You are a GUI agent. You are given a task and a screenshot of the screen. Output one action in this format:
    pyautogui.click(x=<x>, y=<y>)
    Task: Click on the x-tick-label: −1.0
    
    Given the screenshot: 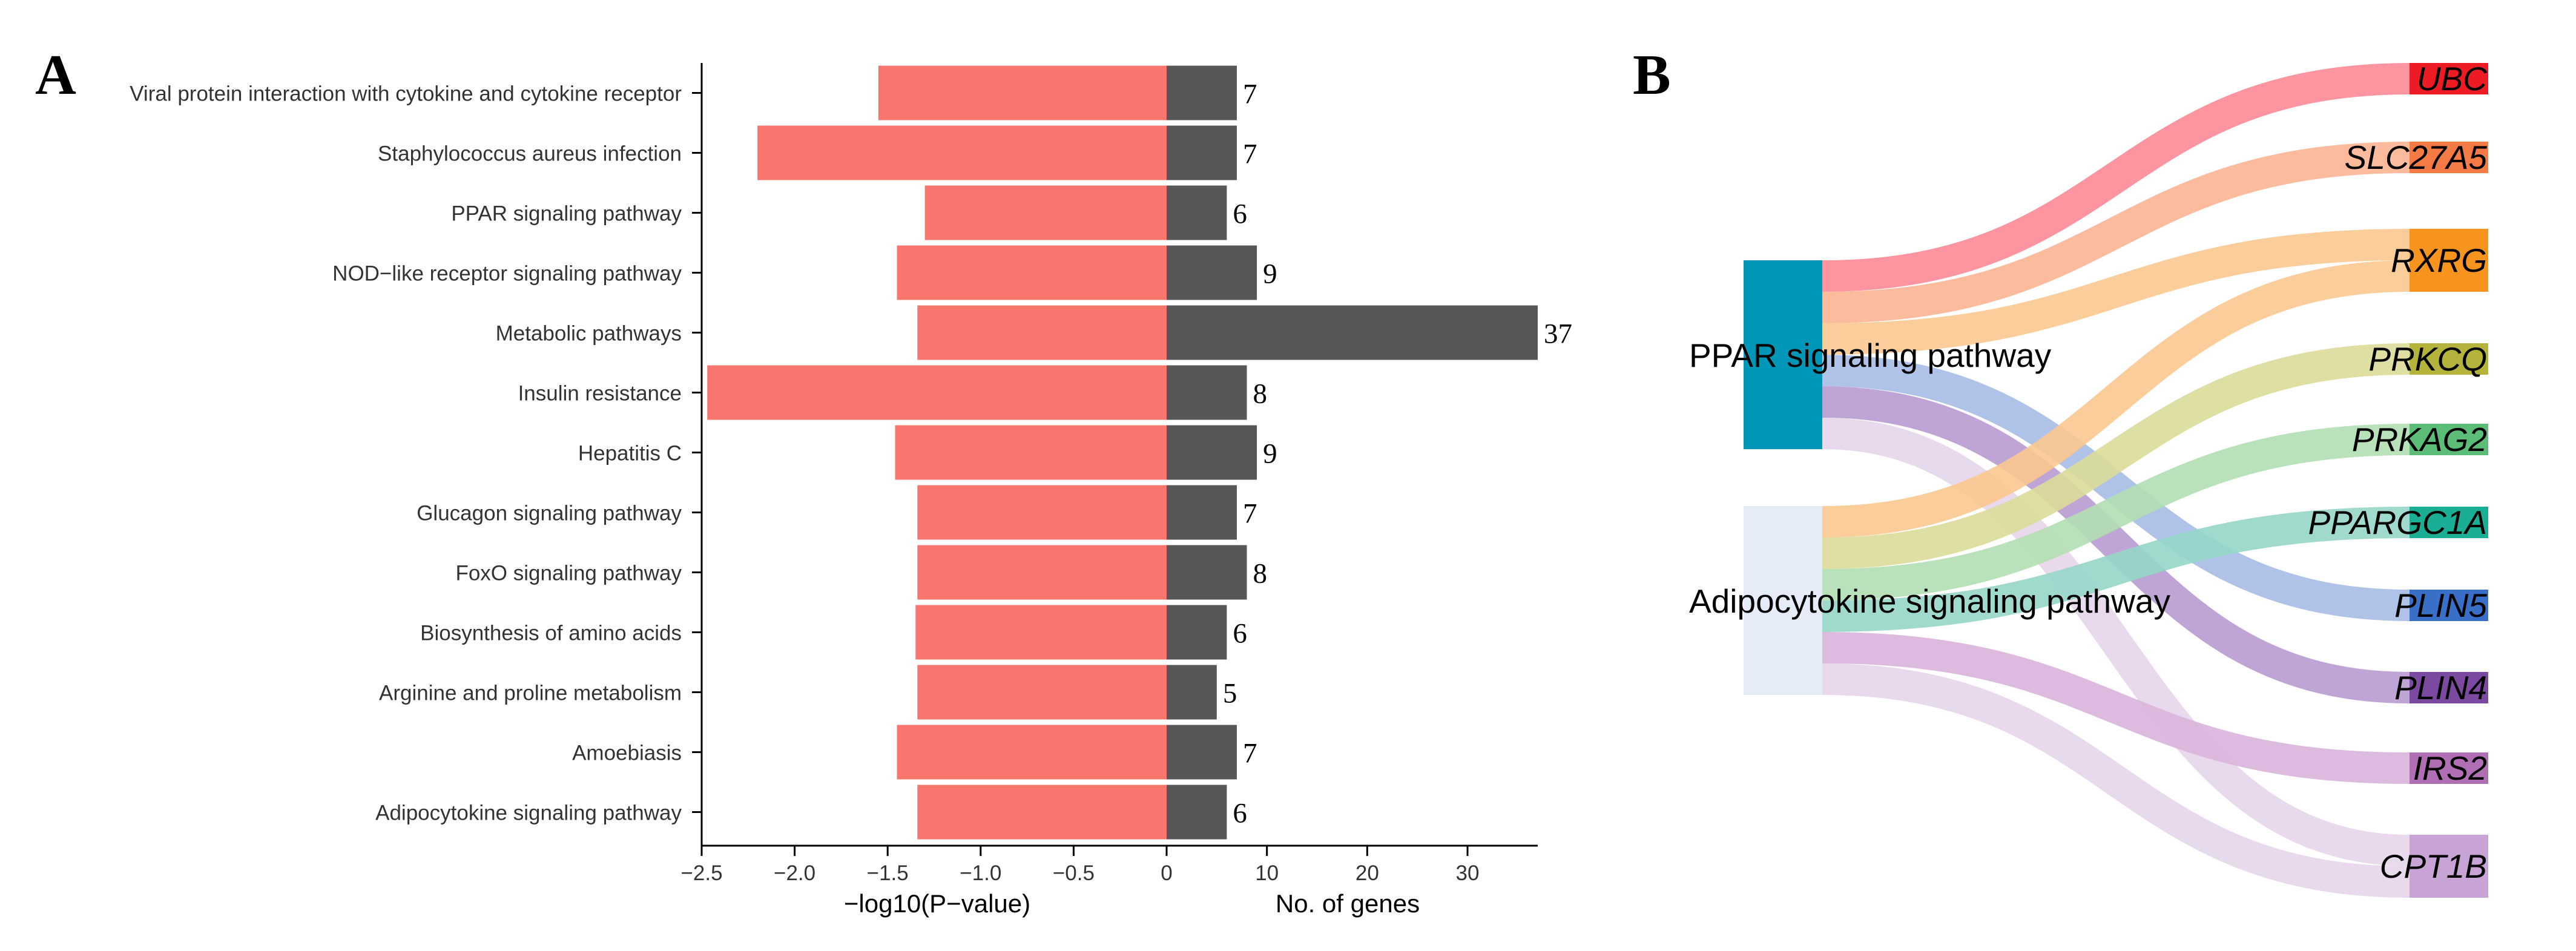 What is the action you would take?
    pyautogui.click(x=980, y=873)
    